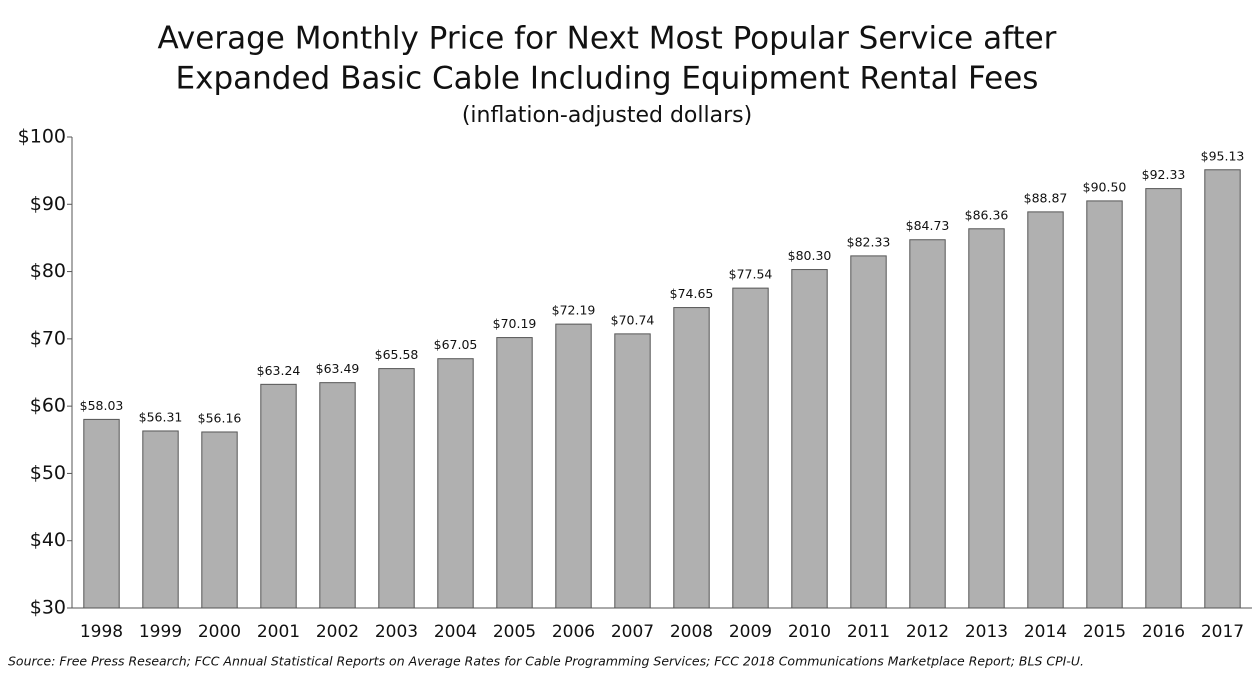 The height and width of the screenshot is (679, 1253). Describe the element at coordinates (397, 354) in the screenshot. I see `value-label: $65.58` at that location.